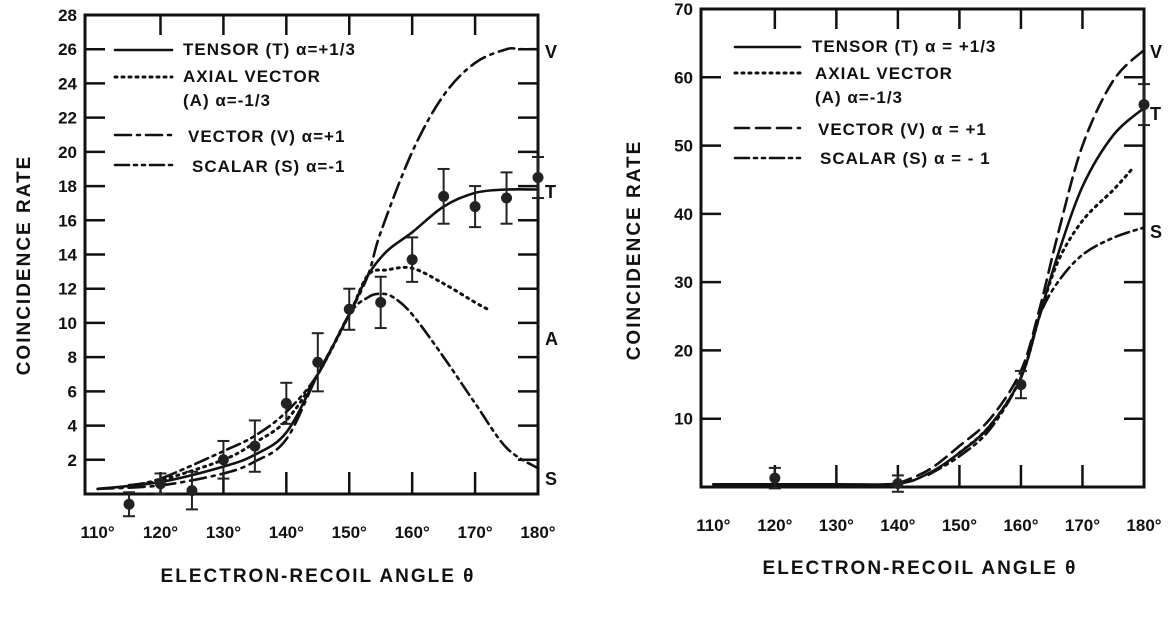 This screenshot has width=1175, height=630. Describe the element at coordinates (902, 129) in the screenshot. I see `legend-label-vector: VECTOR (V) α = +1` at that location.